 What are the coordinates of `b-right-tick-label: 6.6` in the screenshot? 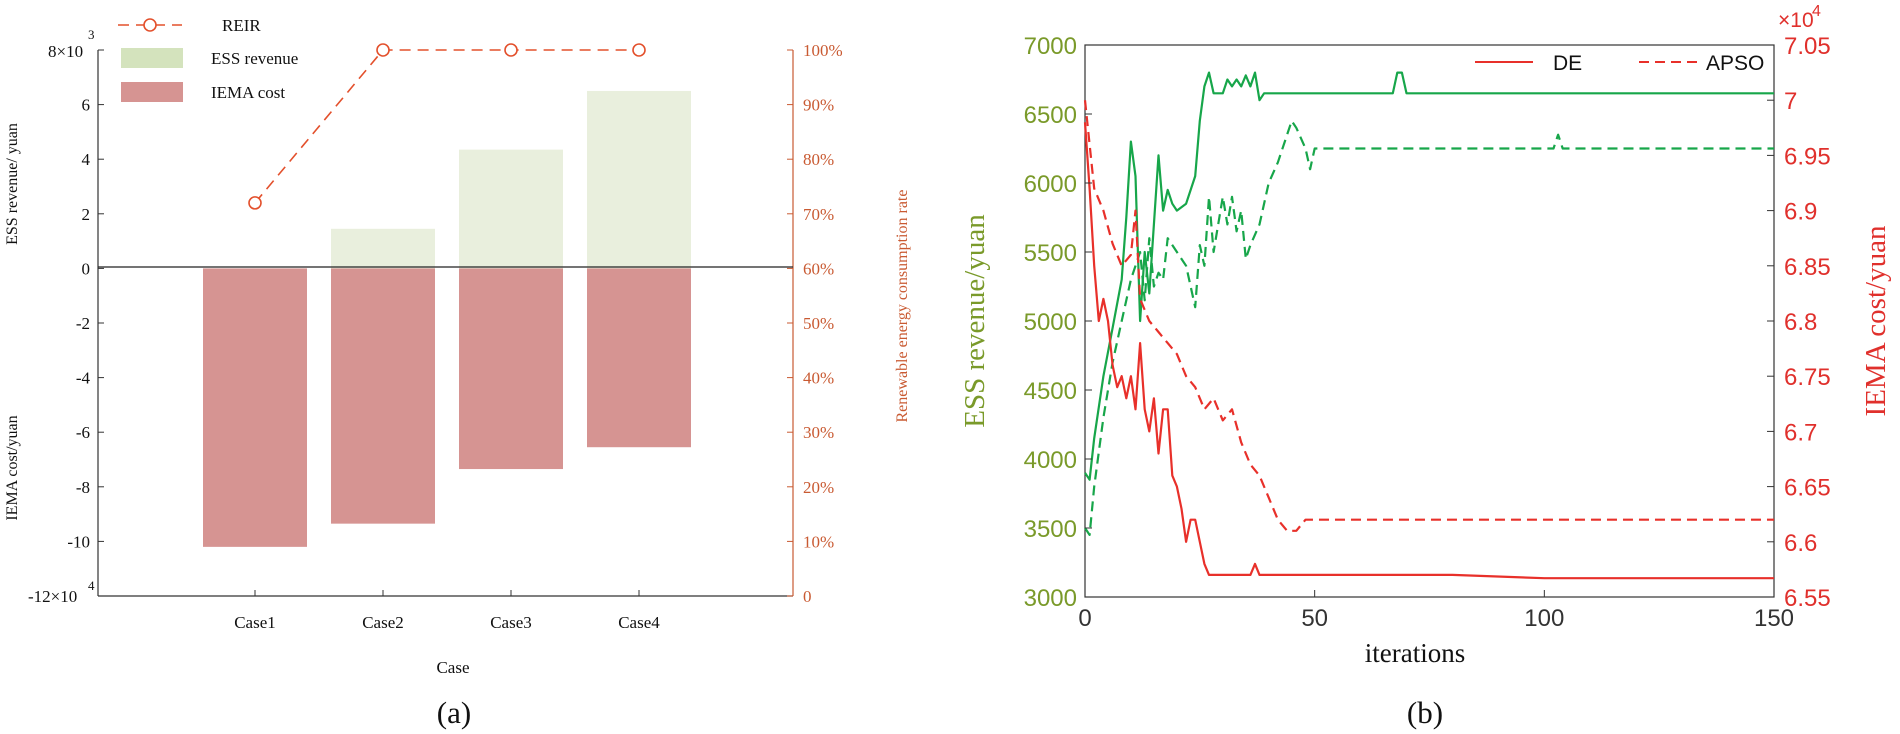 It's located at (1800, 543).